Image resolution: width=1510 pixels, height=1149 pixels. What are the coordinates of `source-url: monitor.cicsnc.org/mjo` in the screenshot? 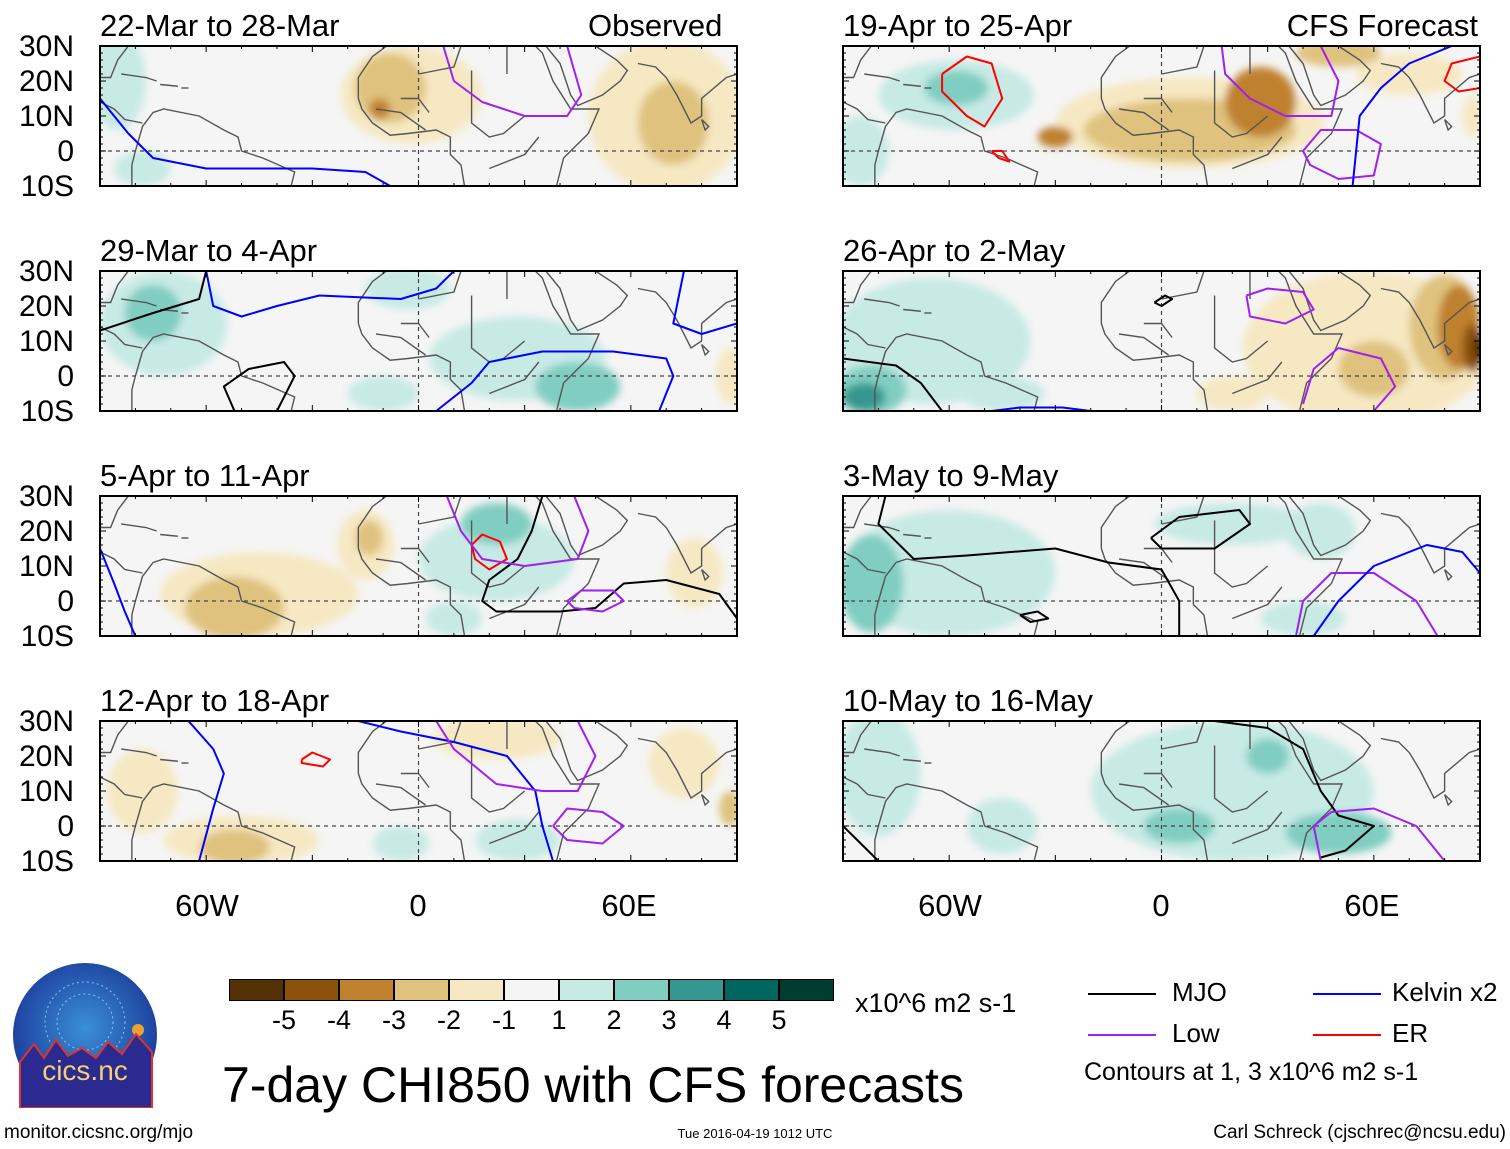 It's located at (99, 1132).